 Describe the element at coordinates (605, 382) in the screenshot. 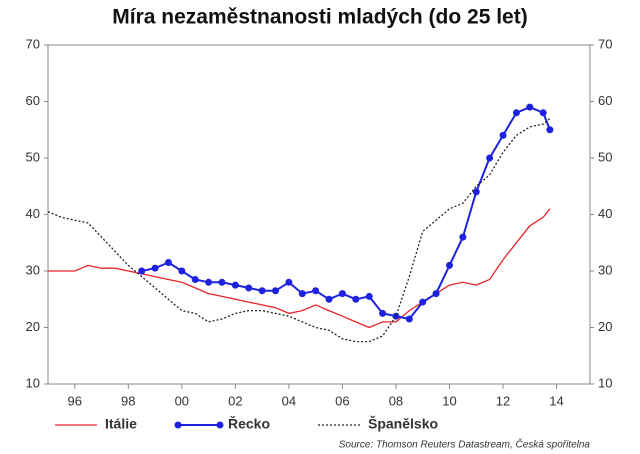

I see `y2-tick-label: 10` at that location.